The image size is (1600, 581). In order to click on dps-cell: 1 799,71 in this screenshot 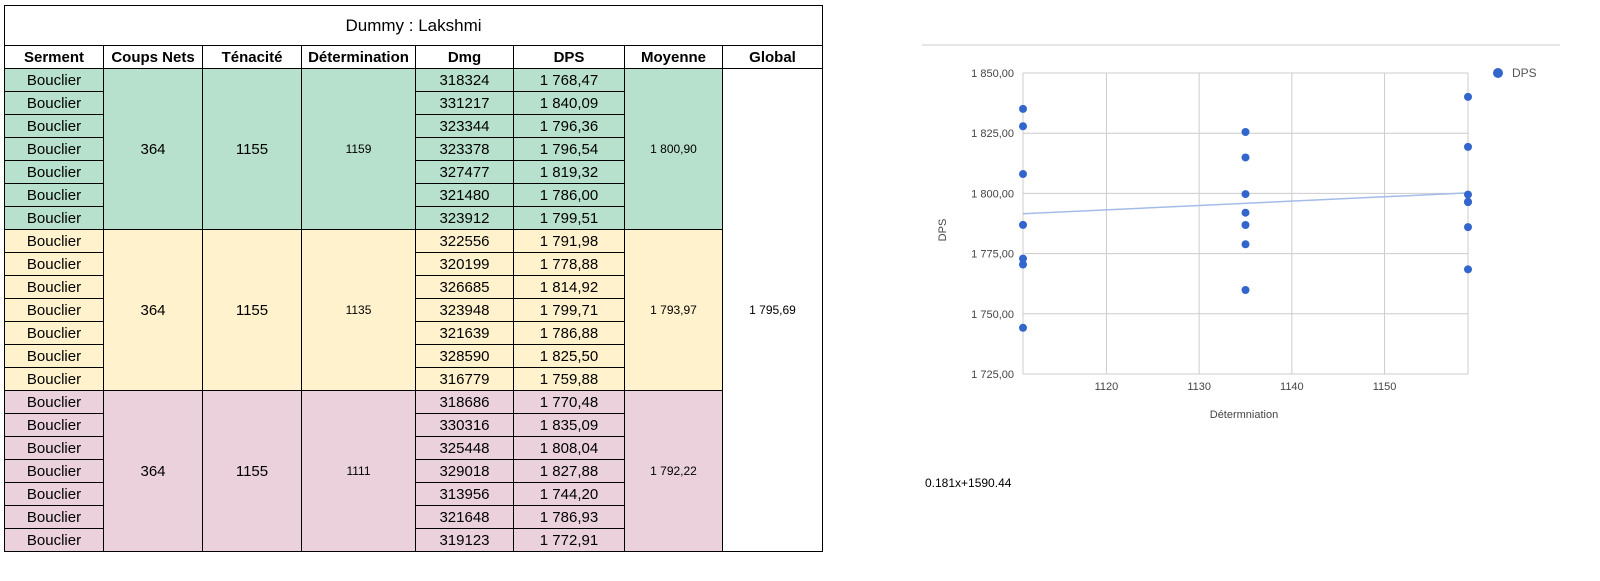, I will do `click(569, 310)`.